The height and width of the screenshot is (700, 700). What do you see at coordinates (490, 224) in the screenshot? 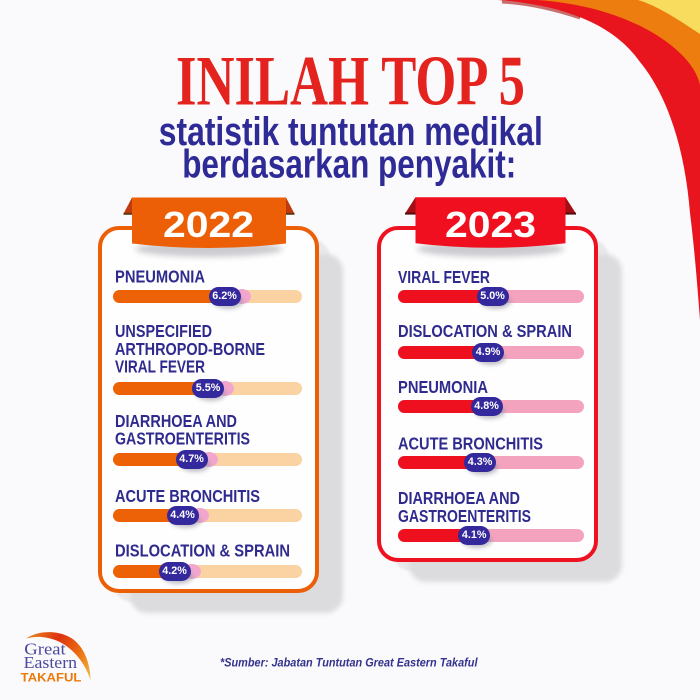
I see `svg-text: 2023` at bounding box center [490, 224].